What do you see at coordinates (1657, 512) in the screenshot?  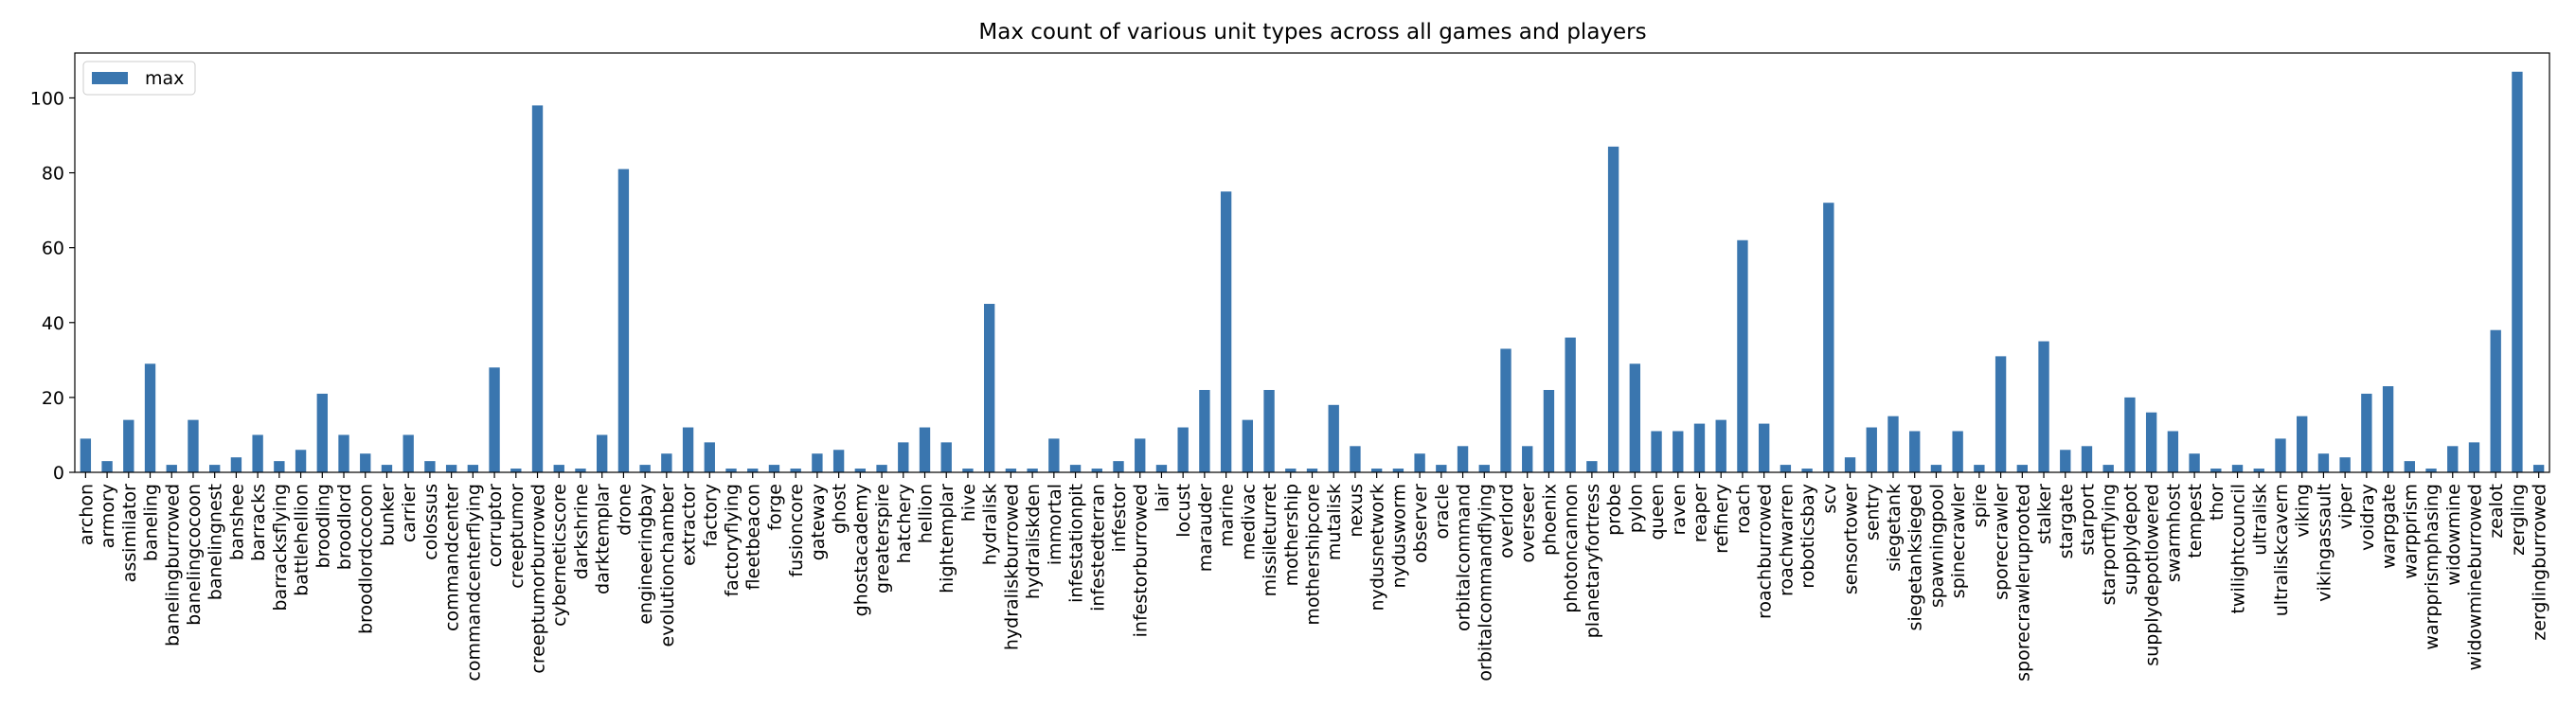 I see `x-tick-label: queen` at bounding box center [1657, 512].